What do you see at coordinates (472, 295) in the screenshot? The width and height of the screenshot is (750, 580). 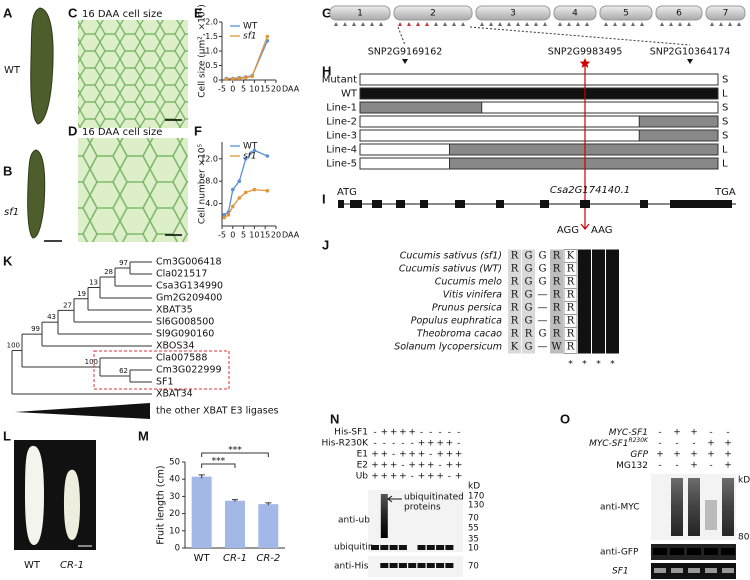 I see `species-name: Vitis vinifera` at bounding box center [472, 295].